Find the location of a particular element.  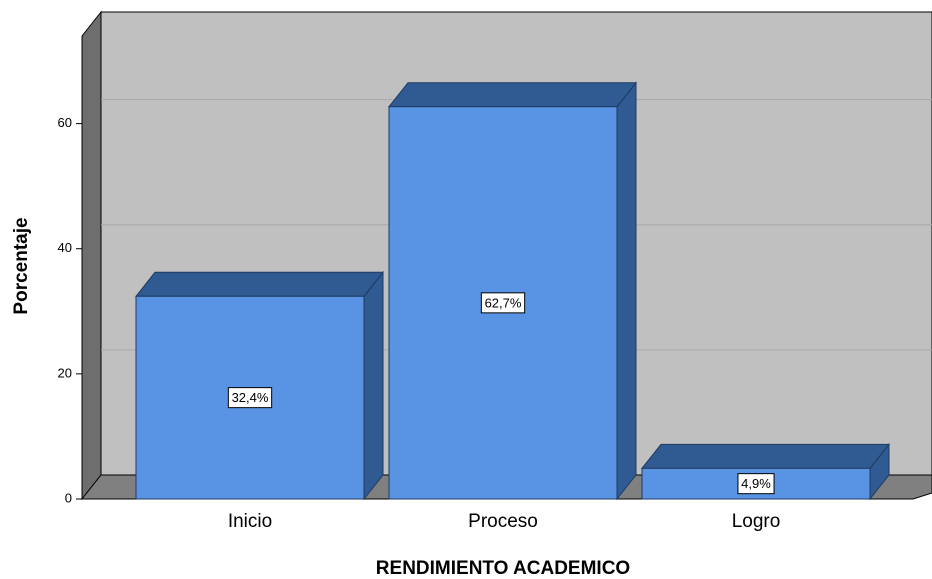

y-tick-label: 60 is located at coordinates (65, 122).